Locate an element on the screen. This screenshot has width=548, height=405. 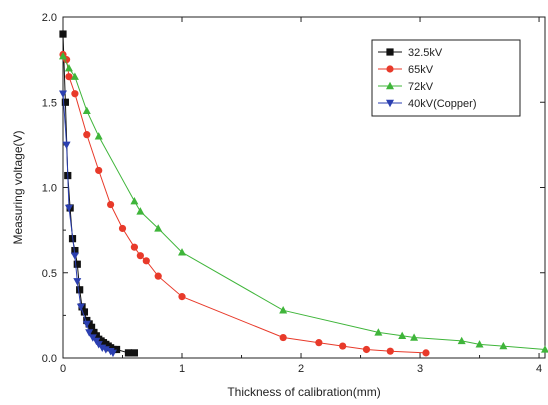
series-line is located at coordinates (98, 194).